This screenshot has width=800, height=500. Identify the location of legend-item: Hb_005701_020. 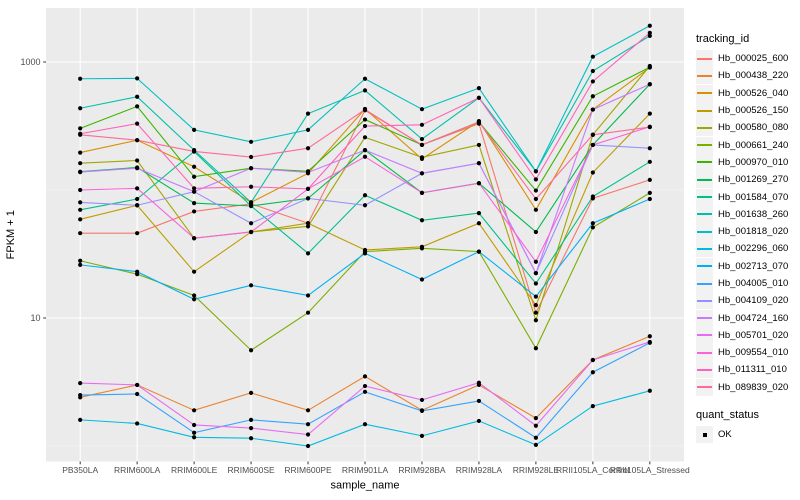
(744, 335).